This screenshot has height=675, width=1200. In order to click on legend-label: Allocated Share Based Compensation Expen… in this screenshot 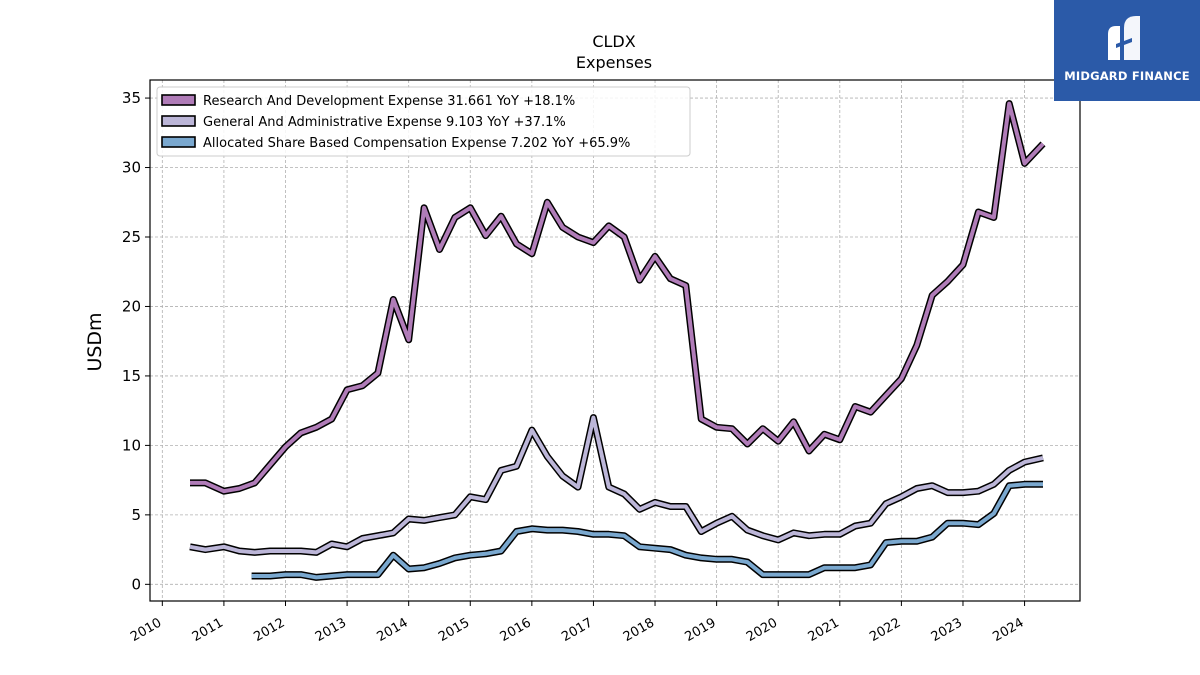, I will do `click(416, 143)`.